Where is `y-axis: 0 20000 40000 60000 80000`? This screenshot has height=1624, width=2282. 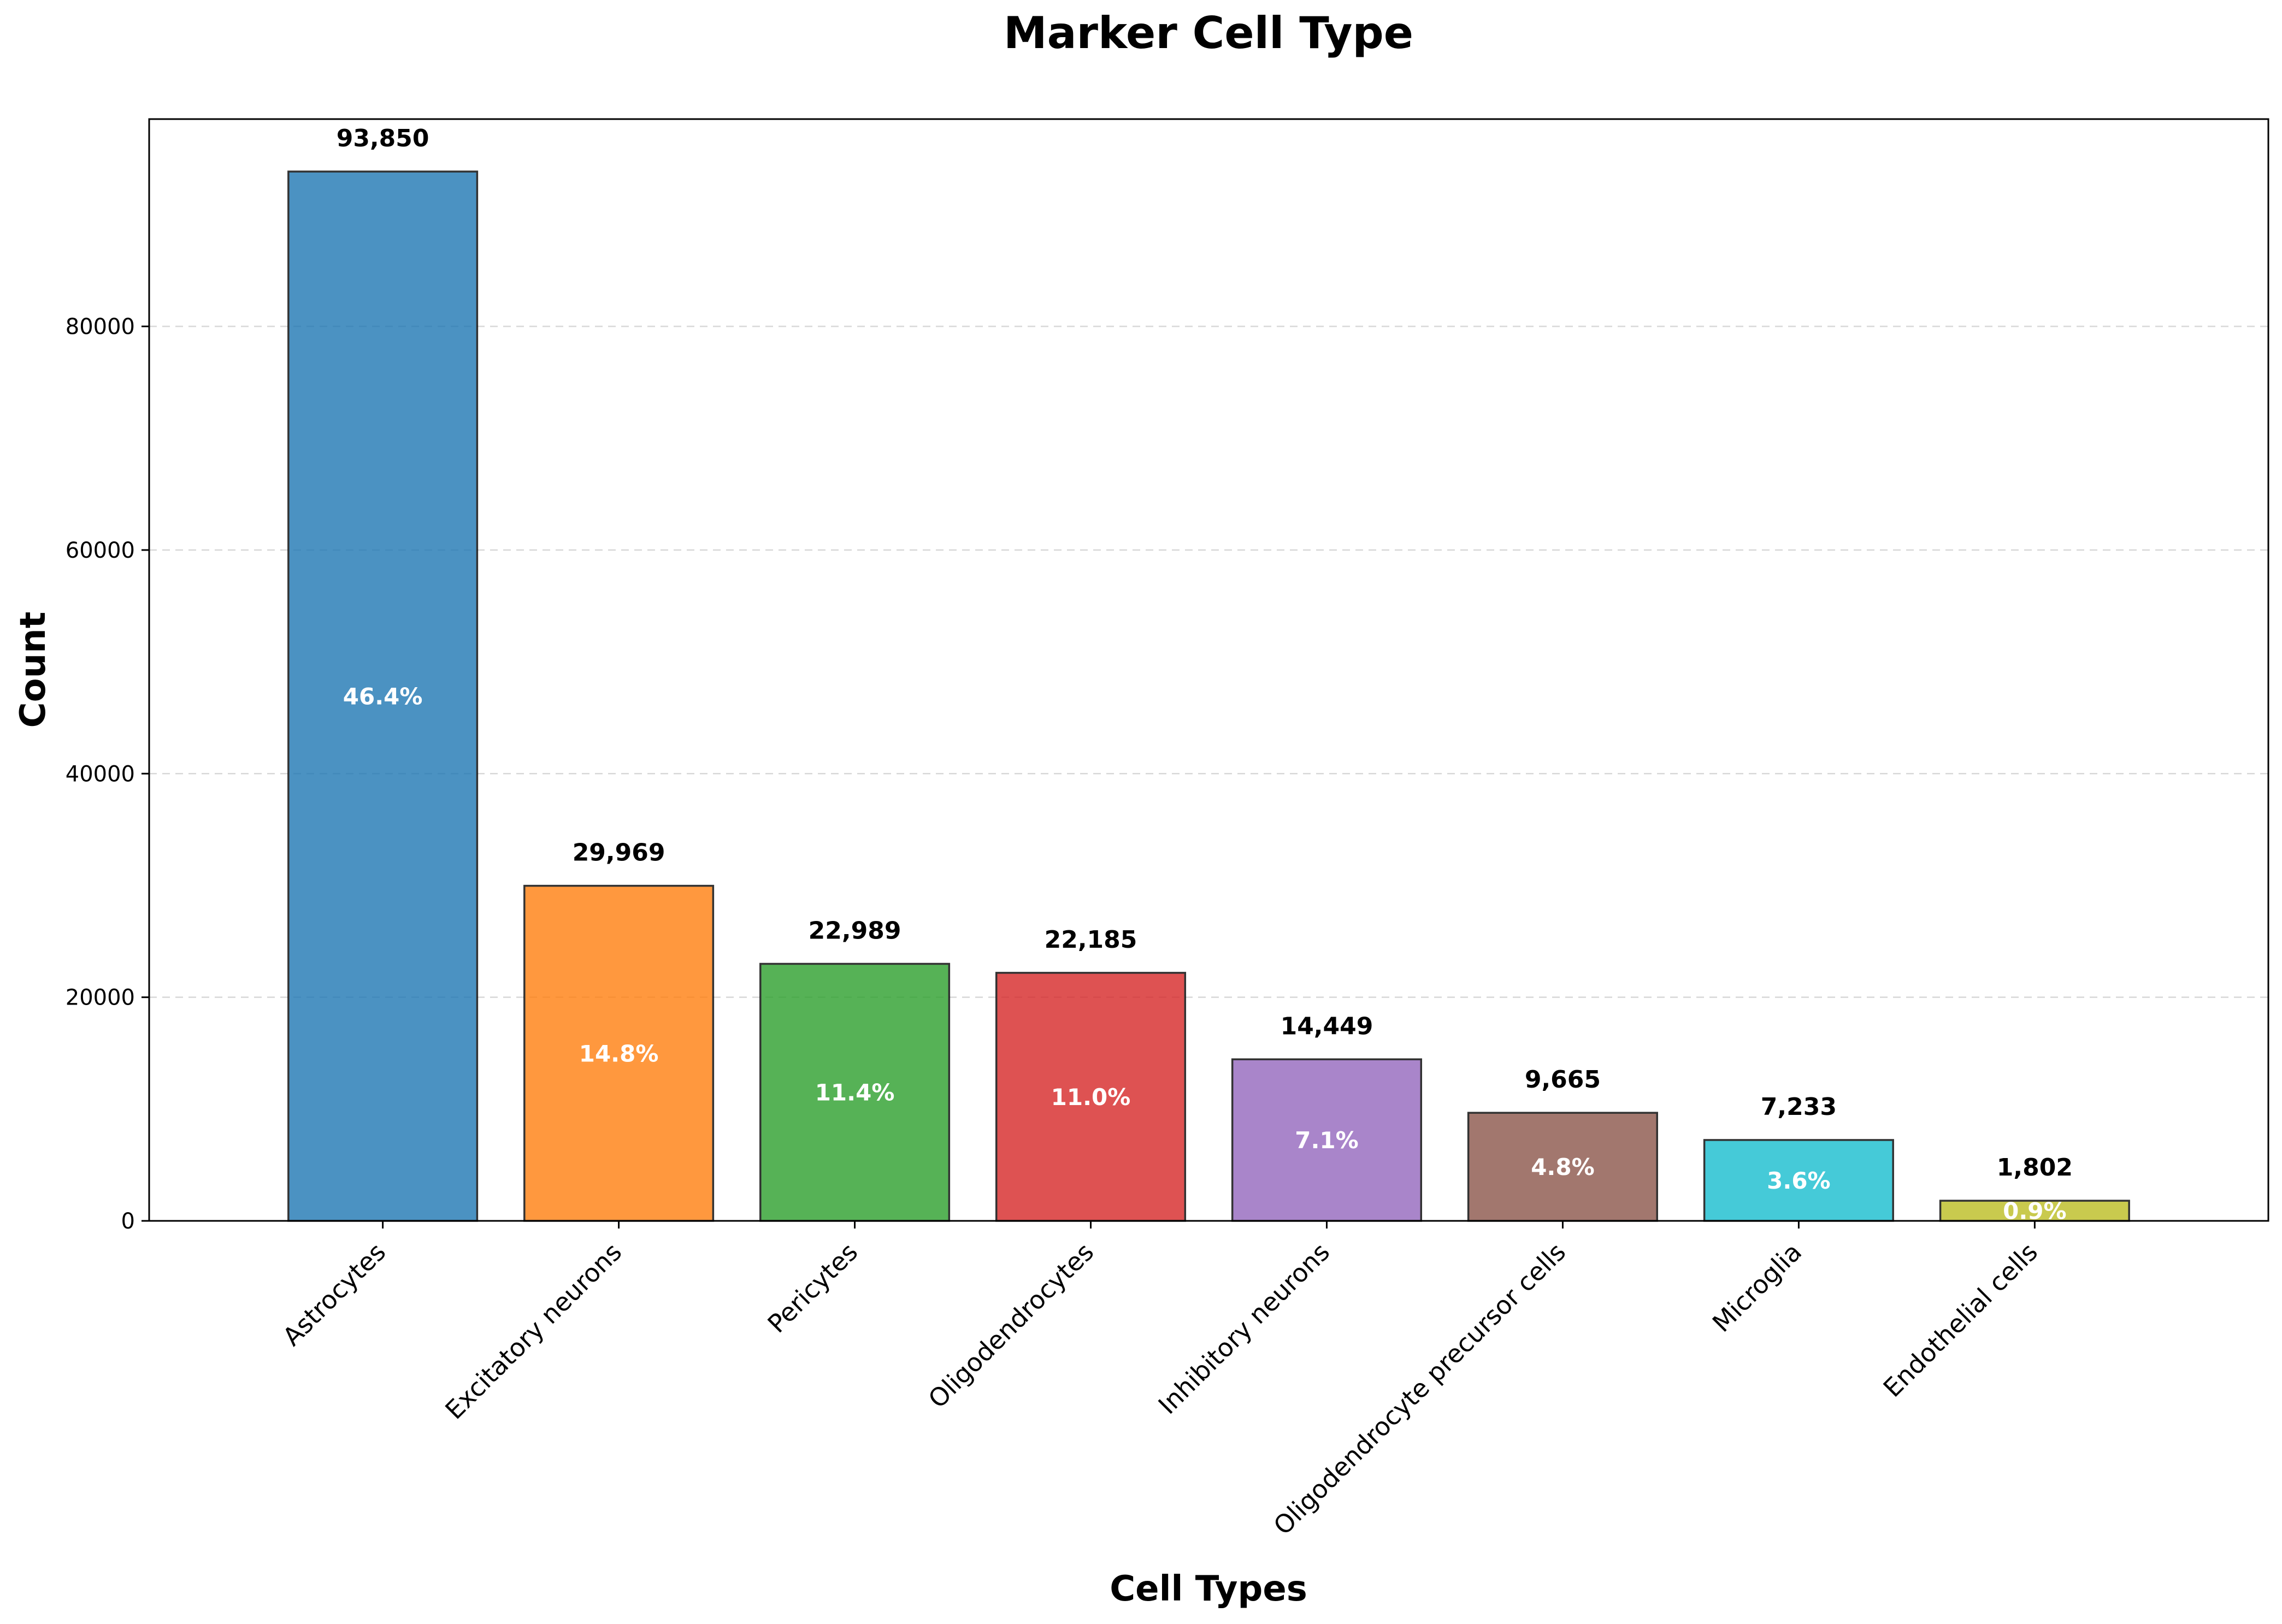
y-axis: 0 20000 40000 60000 80000 is located at coordinates (107, 774).